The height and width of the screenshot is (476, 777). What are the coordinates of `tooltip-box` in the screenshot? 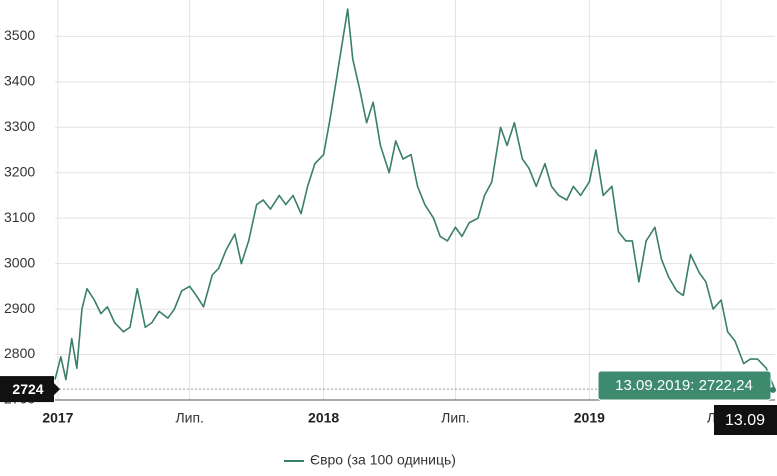 It's located at (684, 385).